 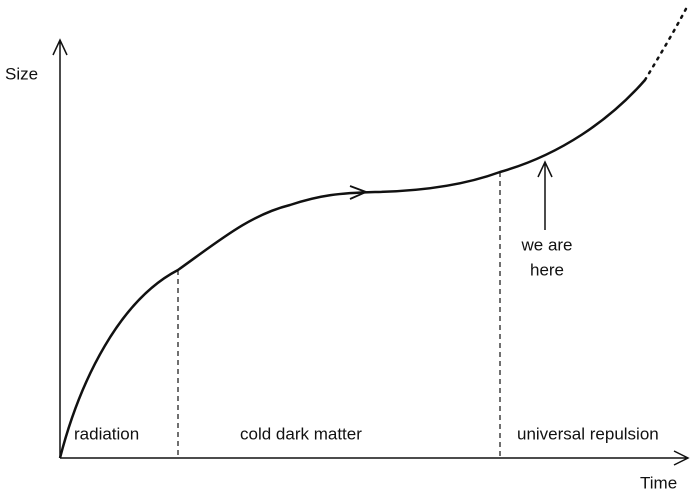 What do you see at coordinates (106, 433) in the screenshot?
I see `era-label: radiation` at bounding box center [106, 433].